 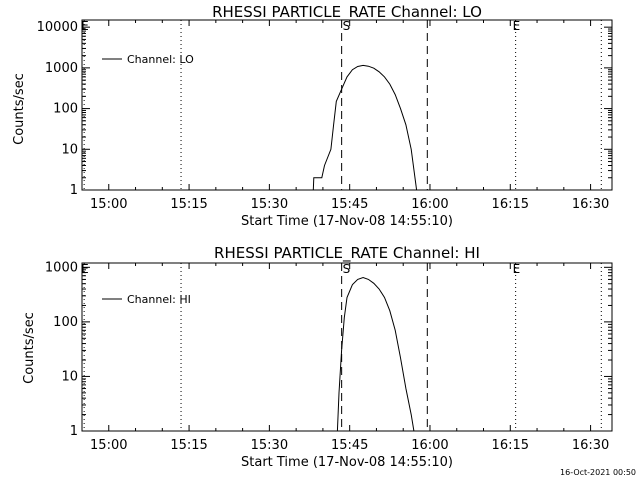 What do you see at coordinates (347, 253) in the screenshot?
I see `chart-hi-title: RHESSI PARTICLE_RATE Channel: HI` at bounding box center [347, 253].